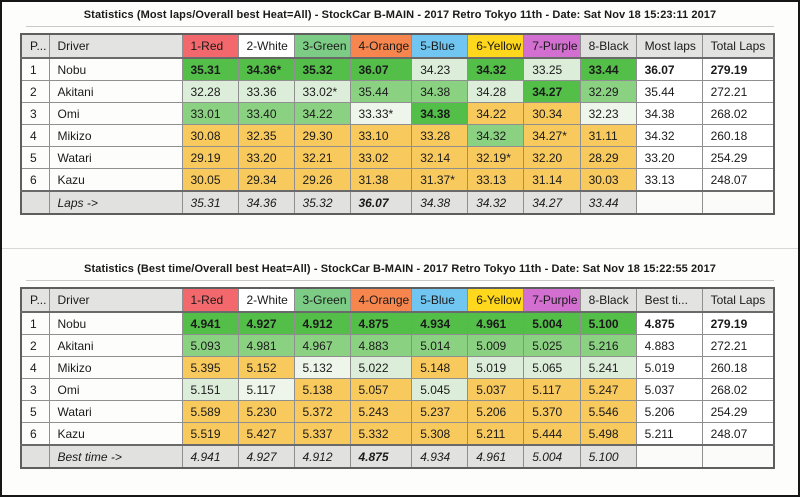 The height and width of the screenshot is (497, 800). I want to click on footer-value-cell: 36.07, so click(381, 202).